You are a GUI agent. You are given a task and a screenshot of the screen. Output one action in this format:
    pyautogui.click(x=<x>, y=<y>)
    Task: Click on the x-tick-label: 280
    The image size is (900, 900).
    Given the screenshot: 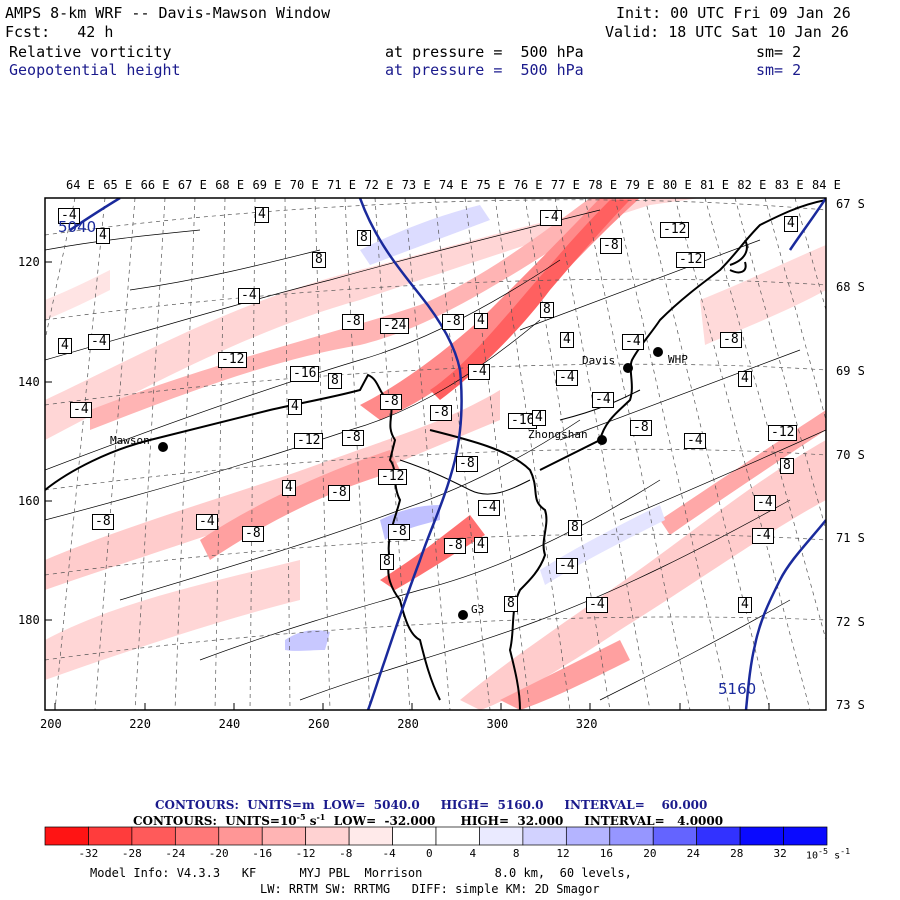 What is the action you would take?
    pyautogui.click(x=408, y=724)
    